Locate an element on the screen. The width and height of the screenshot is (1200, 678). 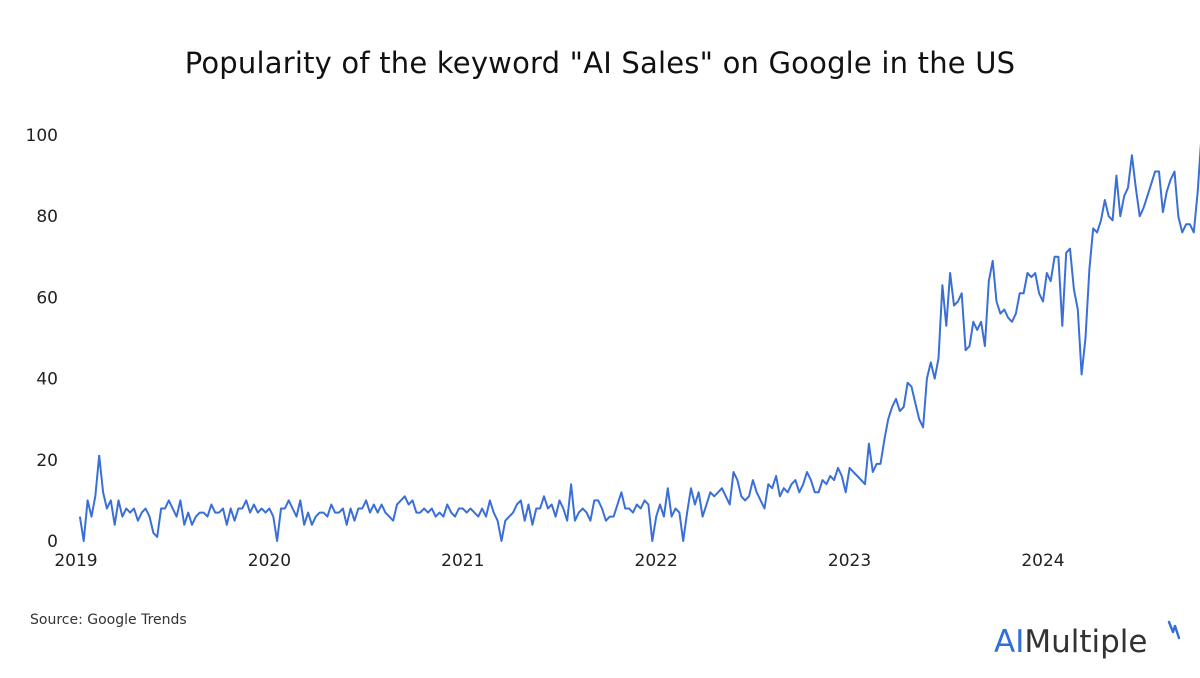
brand-mark-icon is located at coordinates (1174, 630).